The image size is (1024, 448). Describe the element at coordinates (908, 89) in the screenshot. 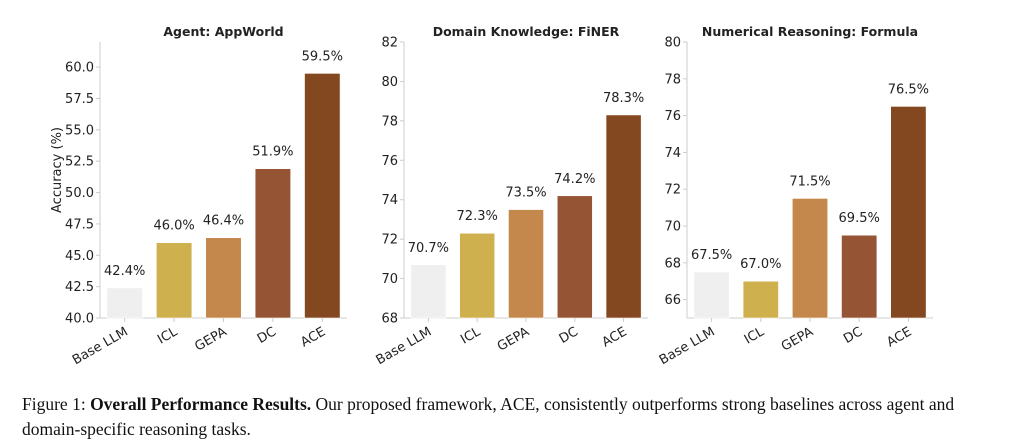

I see `data-label: 76.5%` at that location.